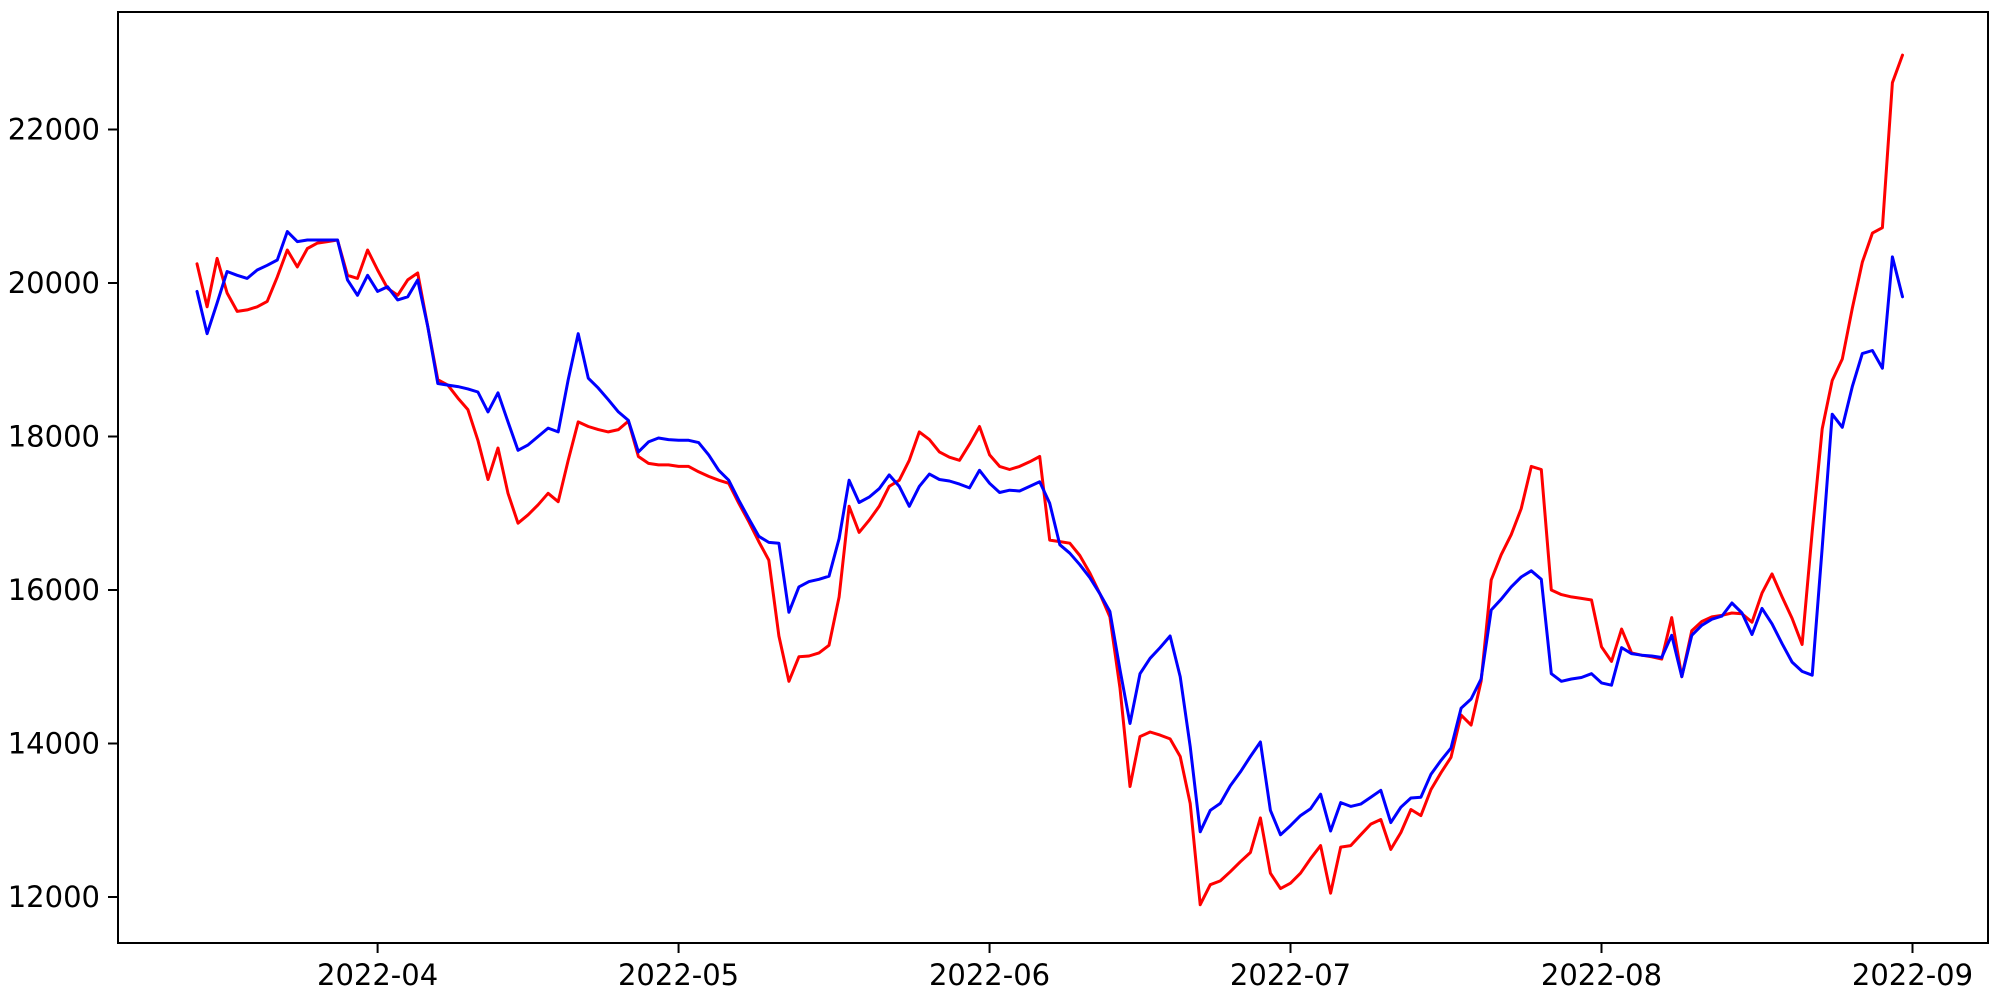 The height and width of the screenshot is (1004, 2000). Describe the element at coordinates (1912, 975) in the screenshot. I see `x-tick-label: 2022-09` at that location.